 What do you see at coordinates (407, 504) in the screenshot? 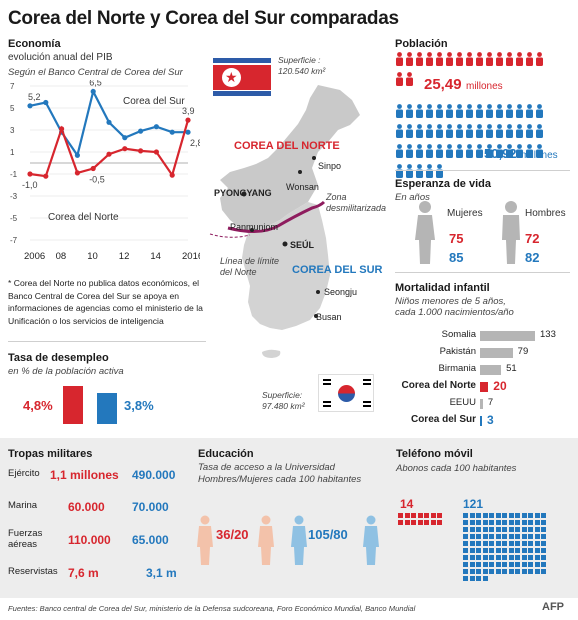
I see `north-phone-value: 14` at bounding box center [407, 504].